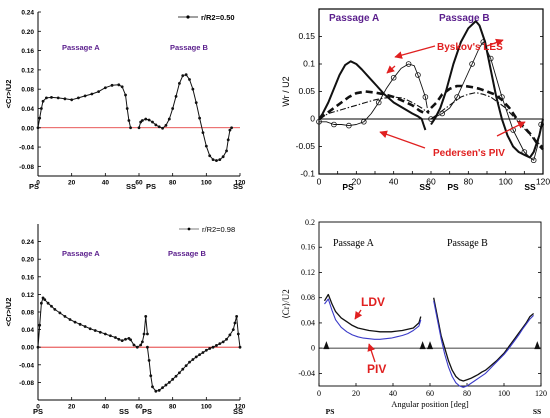  What do you see at coordinates (27, 330) in the screenshot?
I see `y-tick-label: 0.04` at bounding box center [27, 330].